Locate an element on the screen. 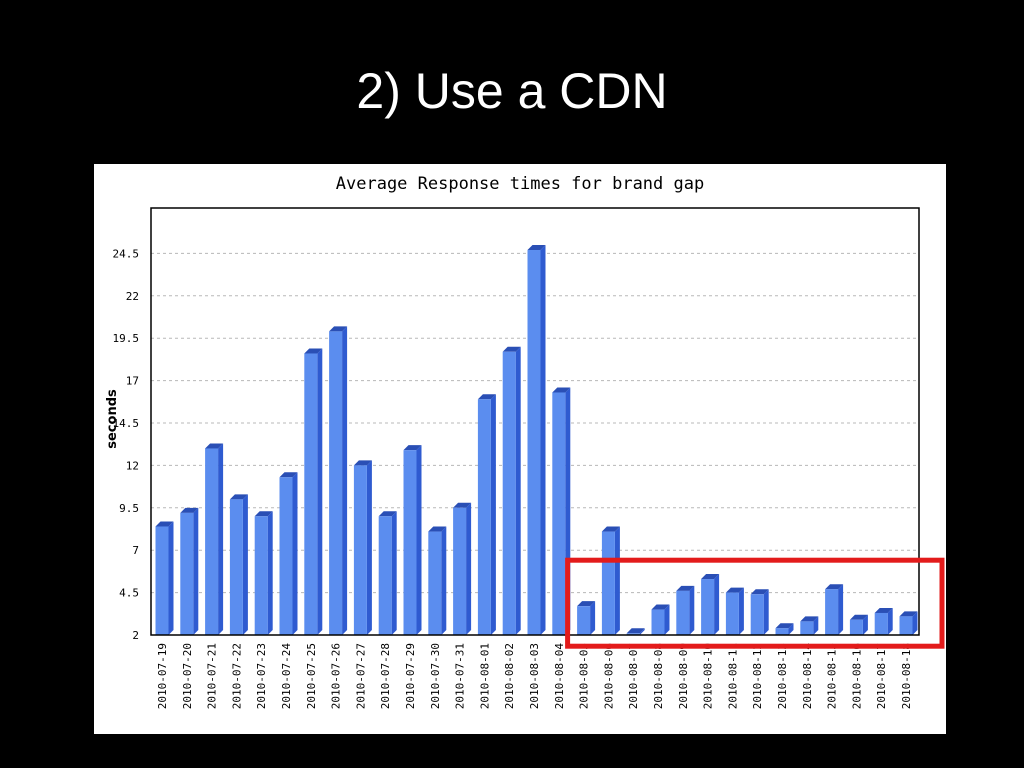  x-tick-label: 2010-08-01 is located at coordinates (484, 676).